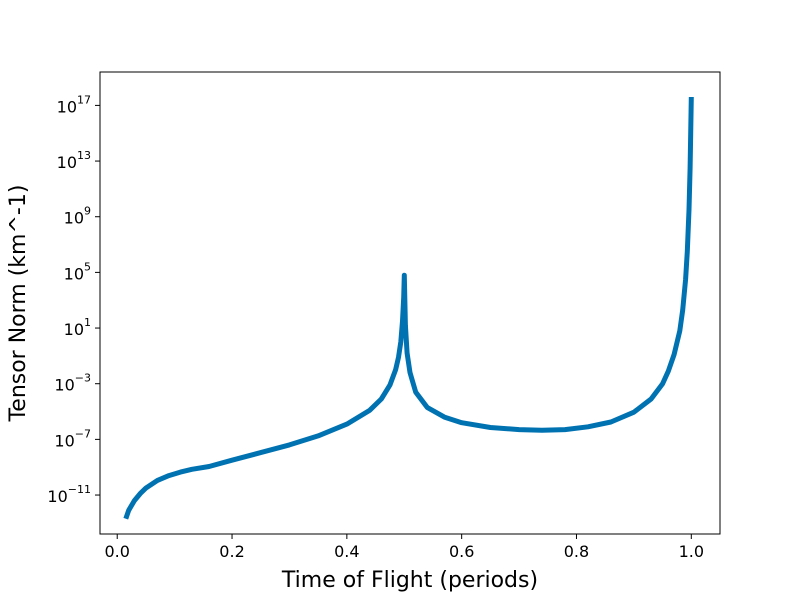 Image resolution: width=800 pixels, height=600 pixels. What do you see at coordinates (461, 551) in the screenshot?
I see `x-tick-label: 0.6` at bounding box center [461, 551].